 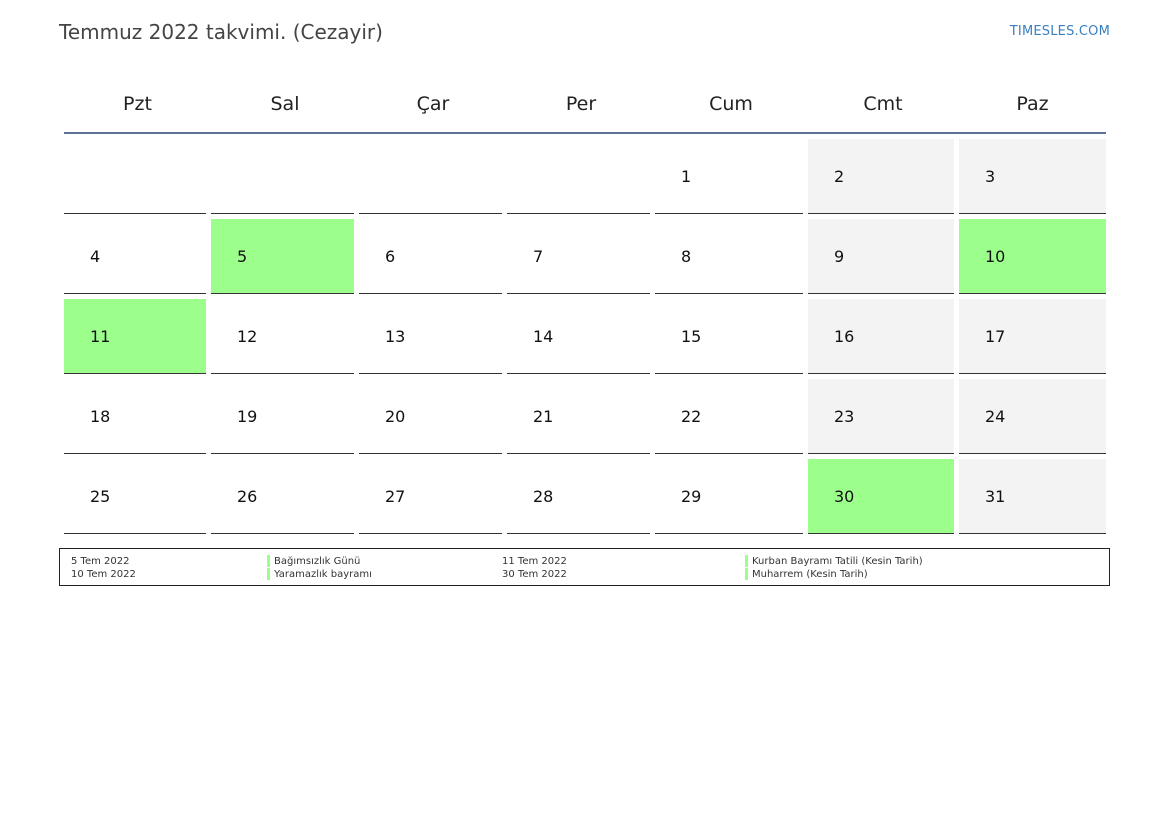 I want to click on day-cell: 17, so click(x=1032, y=336).